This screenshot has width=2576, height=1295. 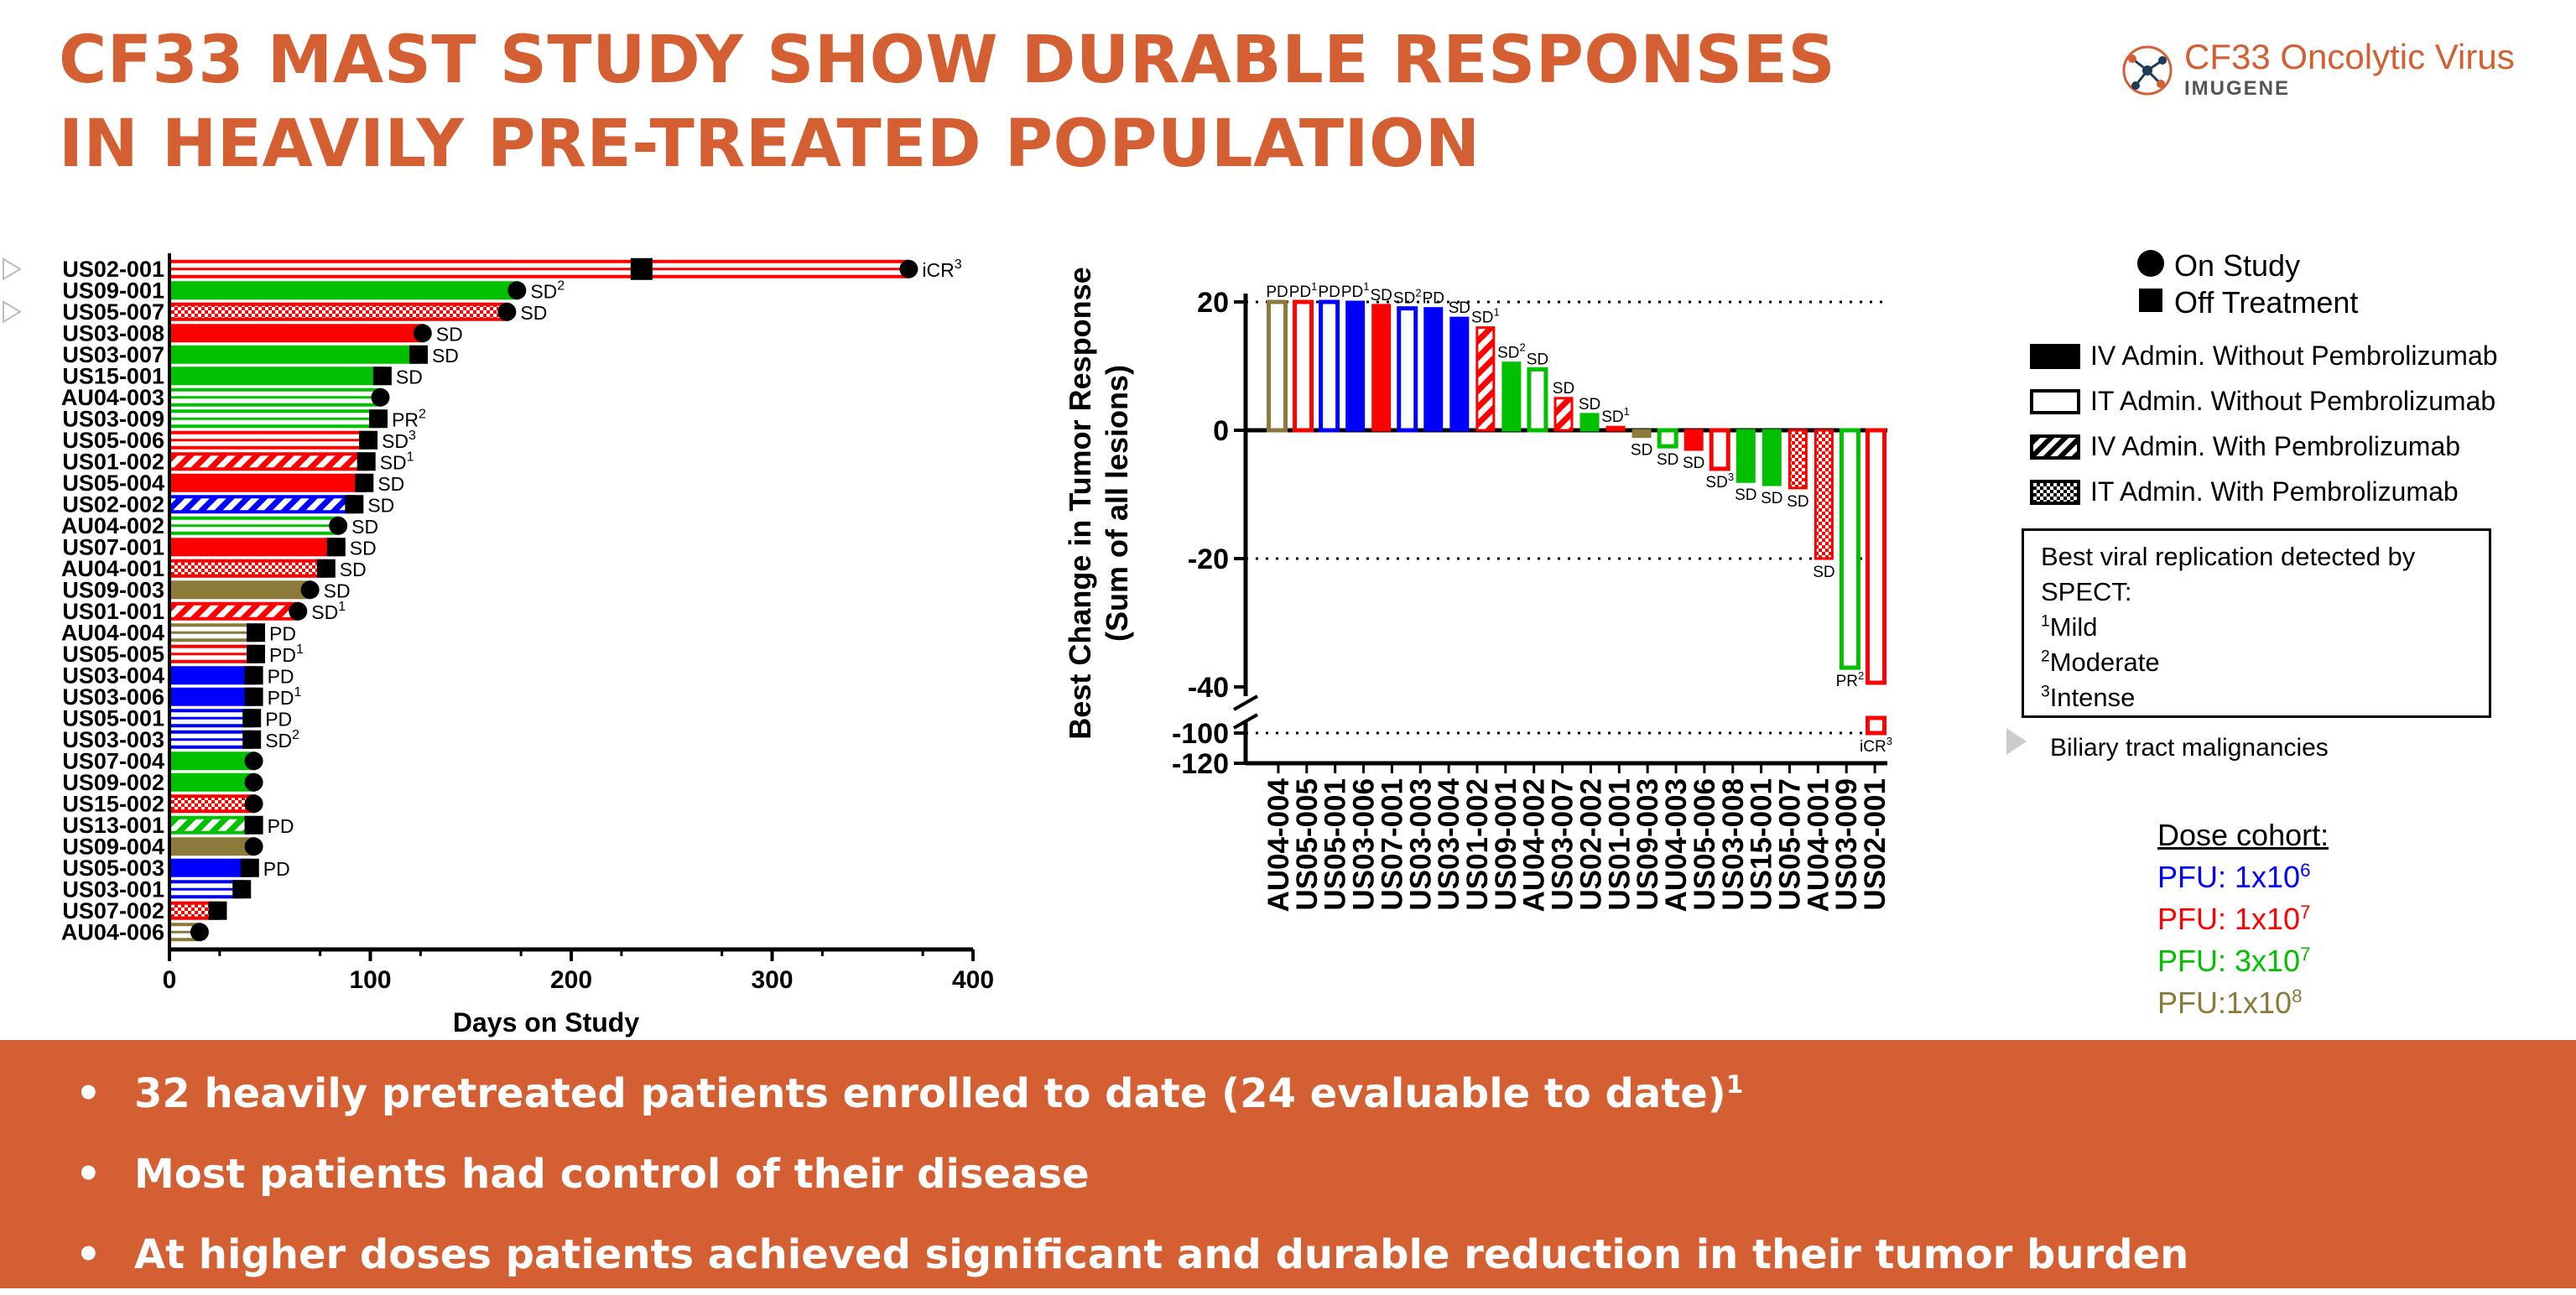 What do you see at coordinates (2294, 356) in the screenshot?
I see `legend-iv-without: IV Admin. Without Pembrolizumab` at bounding box center [2294, 356].